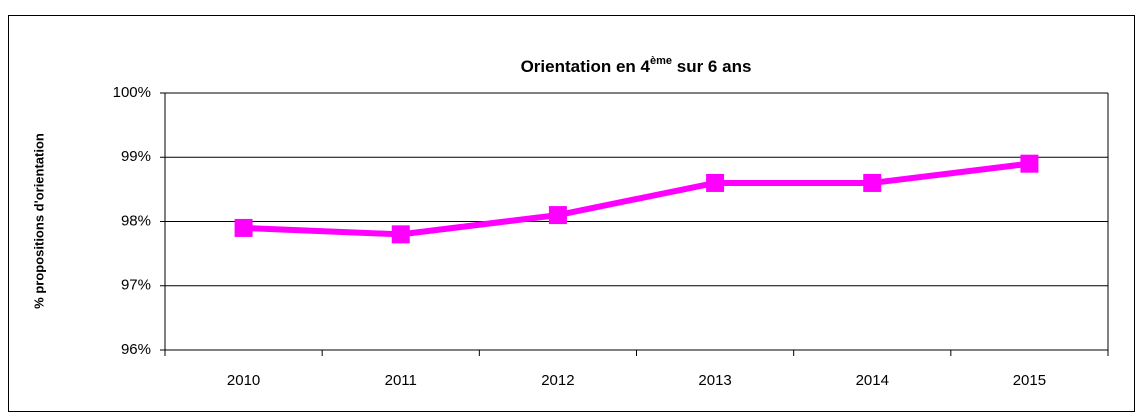  Describe the element at coordinates (243, 380) in the screenshot. I see `x-tick-label: 2010` at that location.